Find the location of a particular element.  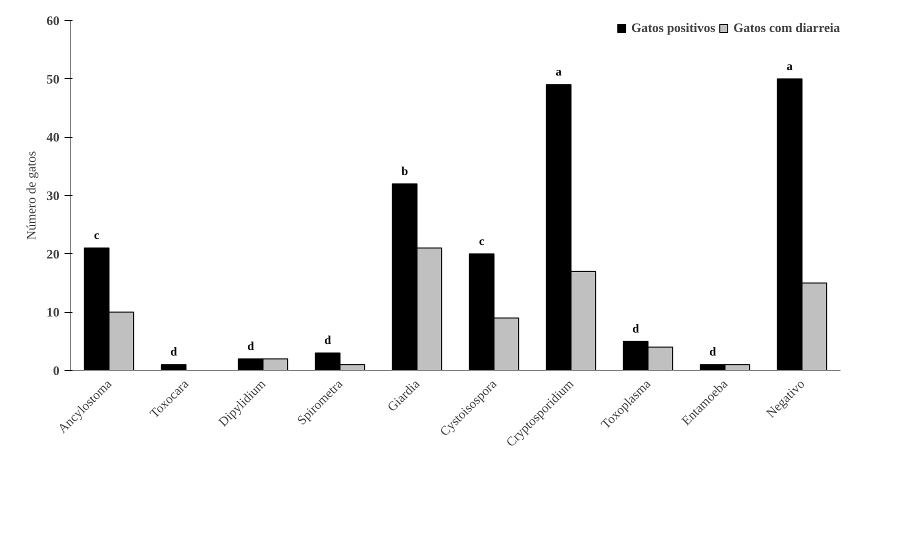

y-tick-label: 40 is located at coordinates (53, 137).